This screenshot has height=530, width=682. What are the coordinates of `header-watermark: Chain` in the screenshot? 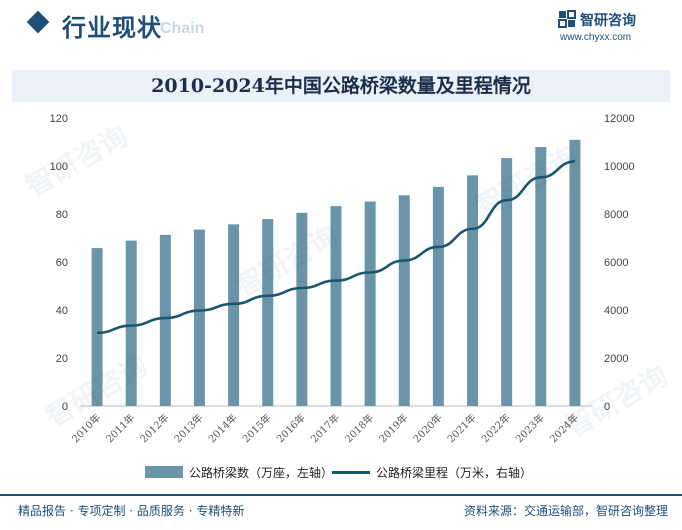 It's located at (182, 28).